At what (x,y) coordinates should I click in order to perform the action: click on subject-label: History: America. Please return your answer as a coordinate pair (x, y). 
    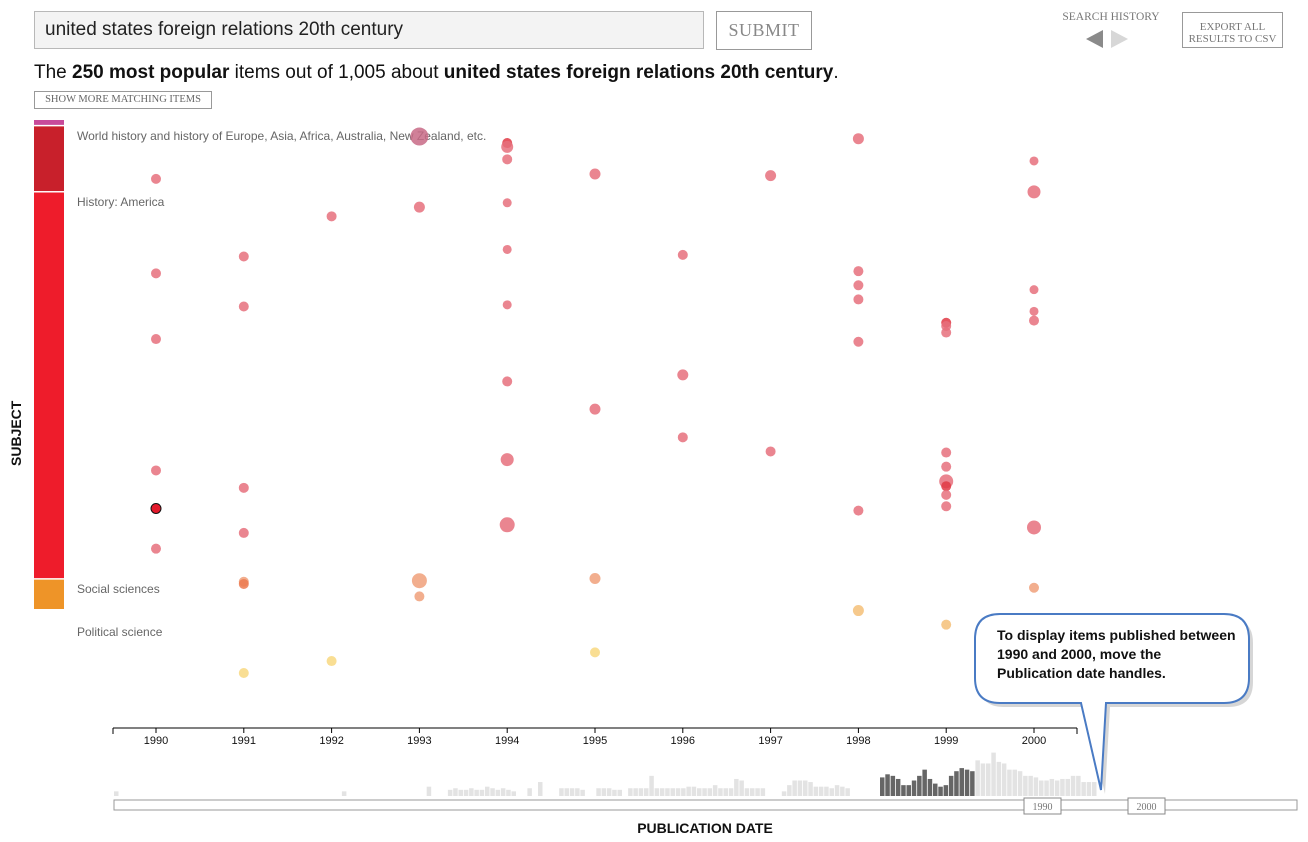
    Looking at the image, I should click on (121, 202).